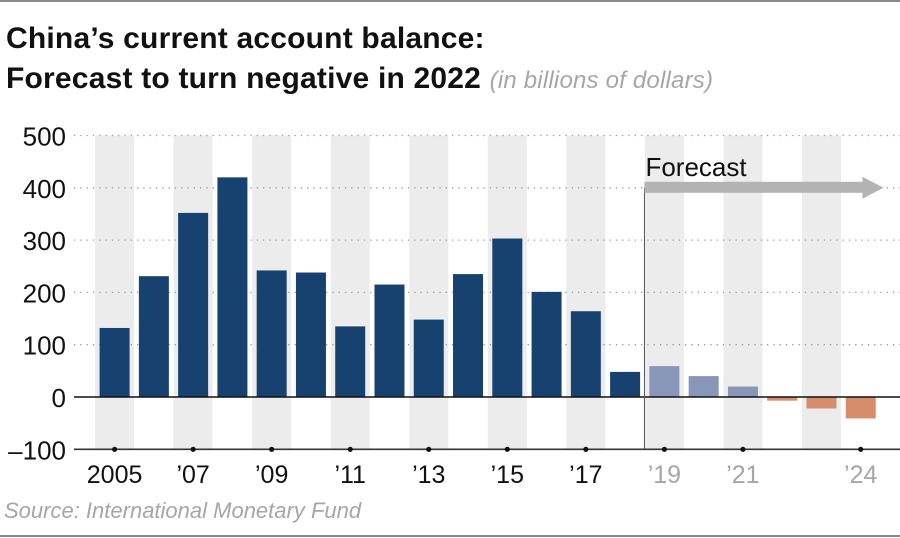  What do you see at coordinates (271, 475) in the screenshot?
I see `x-tick-label: ’09` at bounding box center [271, 475].